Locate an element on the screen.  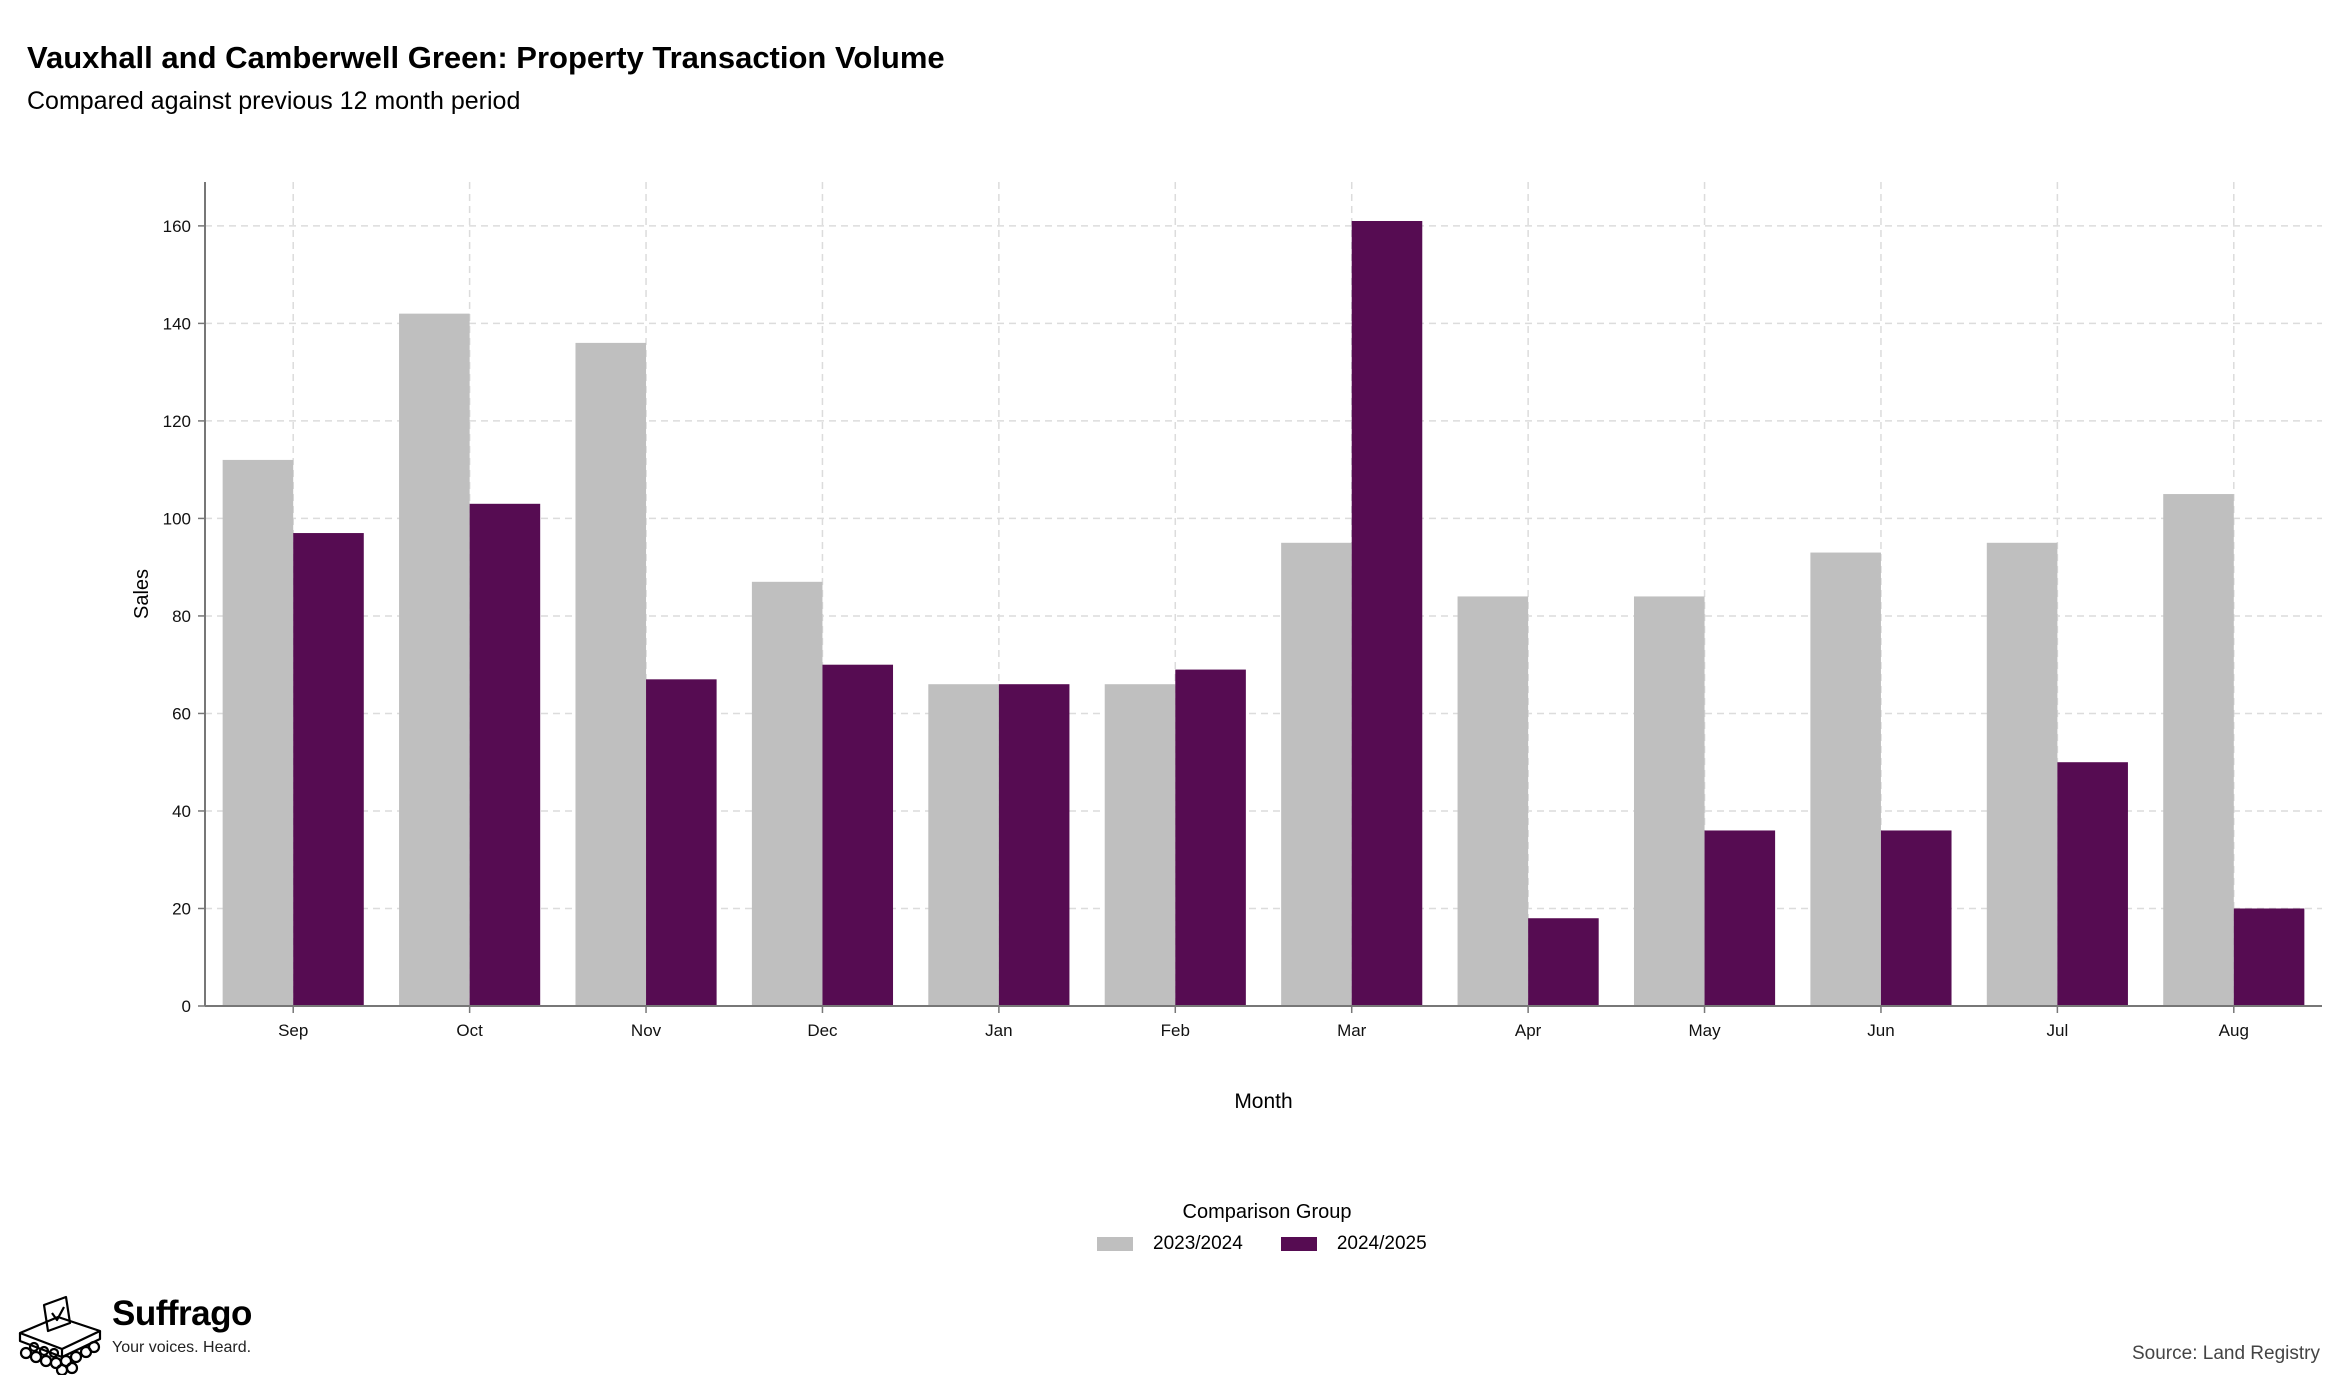
y-axis-title: Sales is located at coordinates (142, 594).